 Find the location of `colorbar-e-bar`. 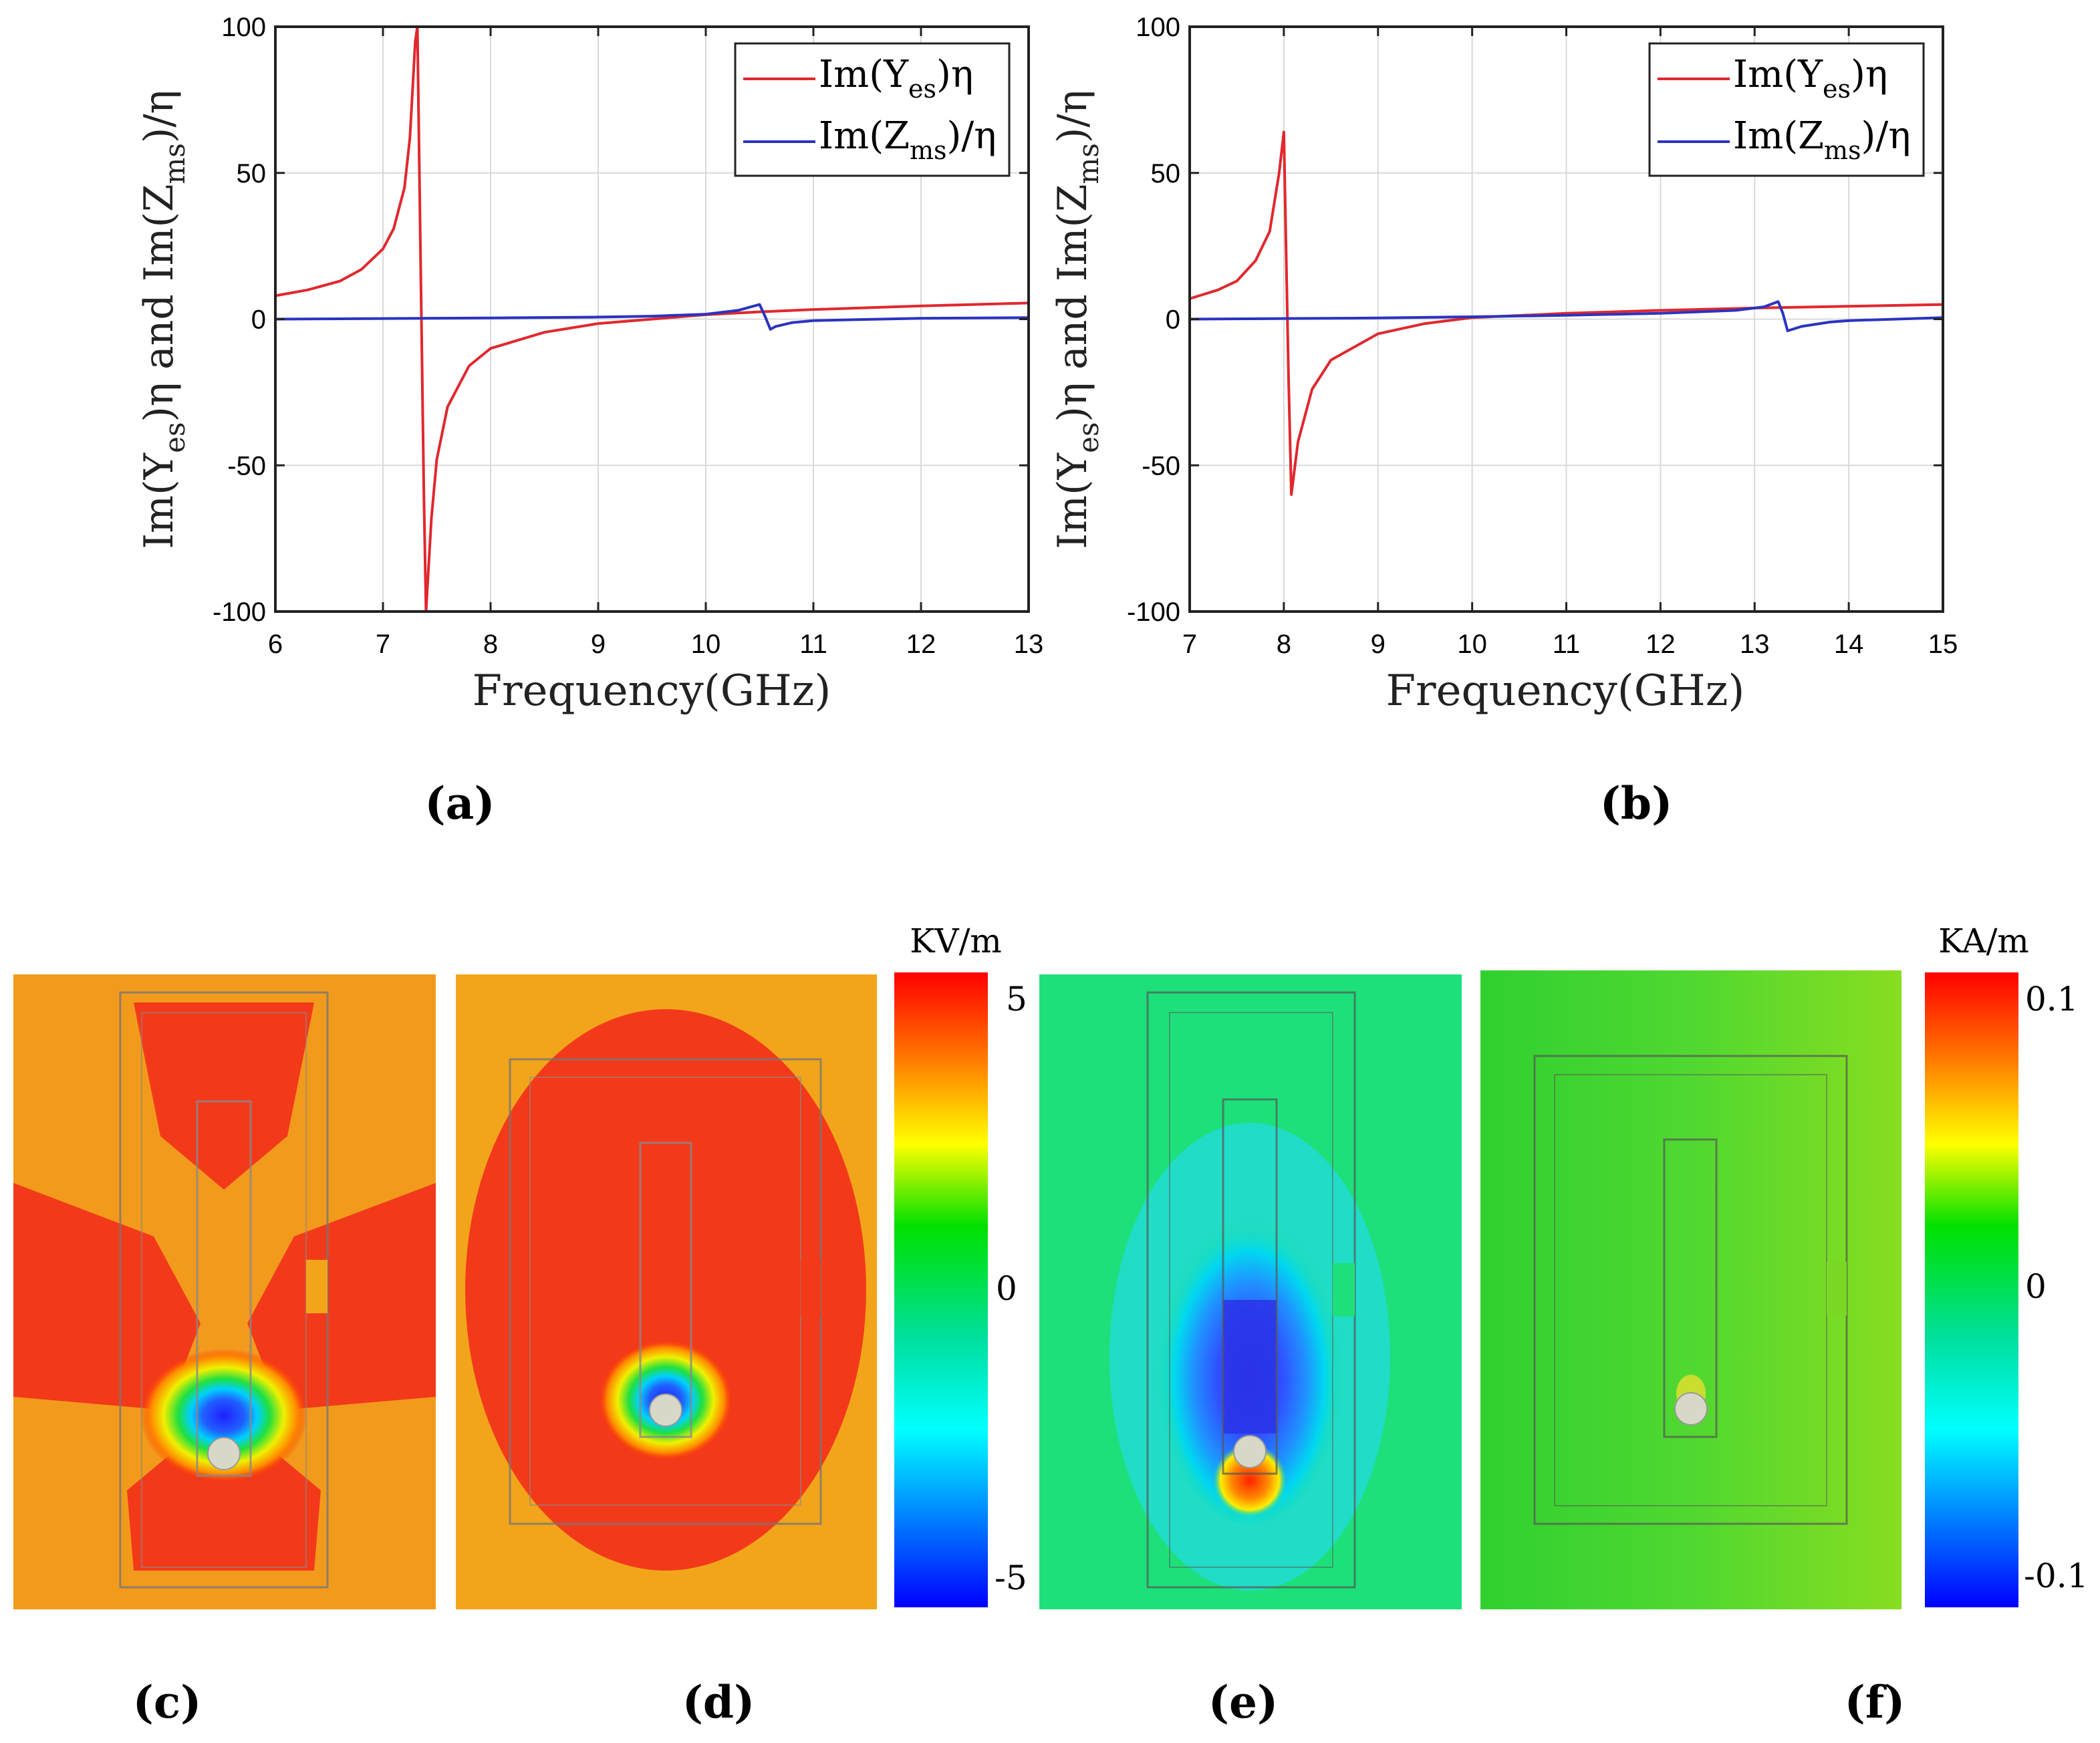

colorbar-e-bar is located at coordinates (941, 1289).